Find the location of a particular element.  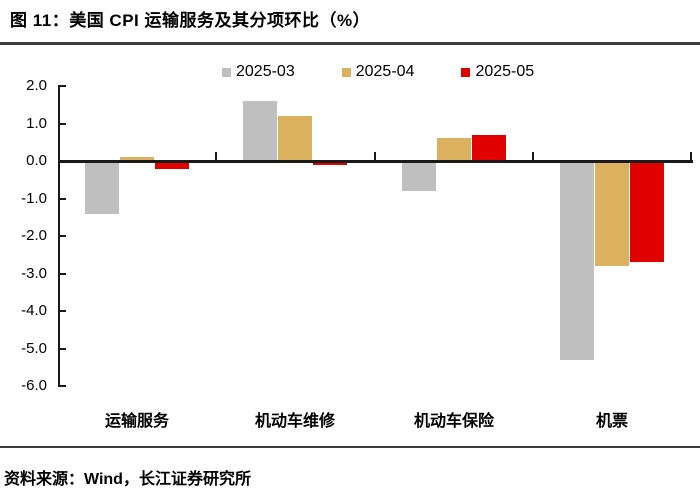

chart-legend: 2025-03 2025-04 2025-05 is located at coordinates (378, 72).